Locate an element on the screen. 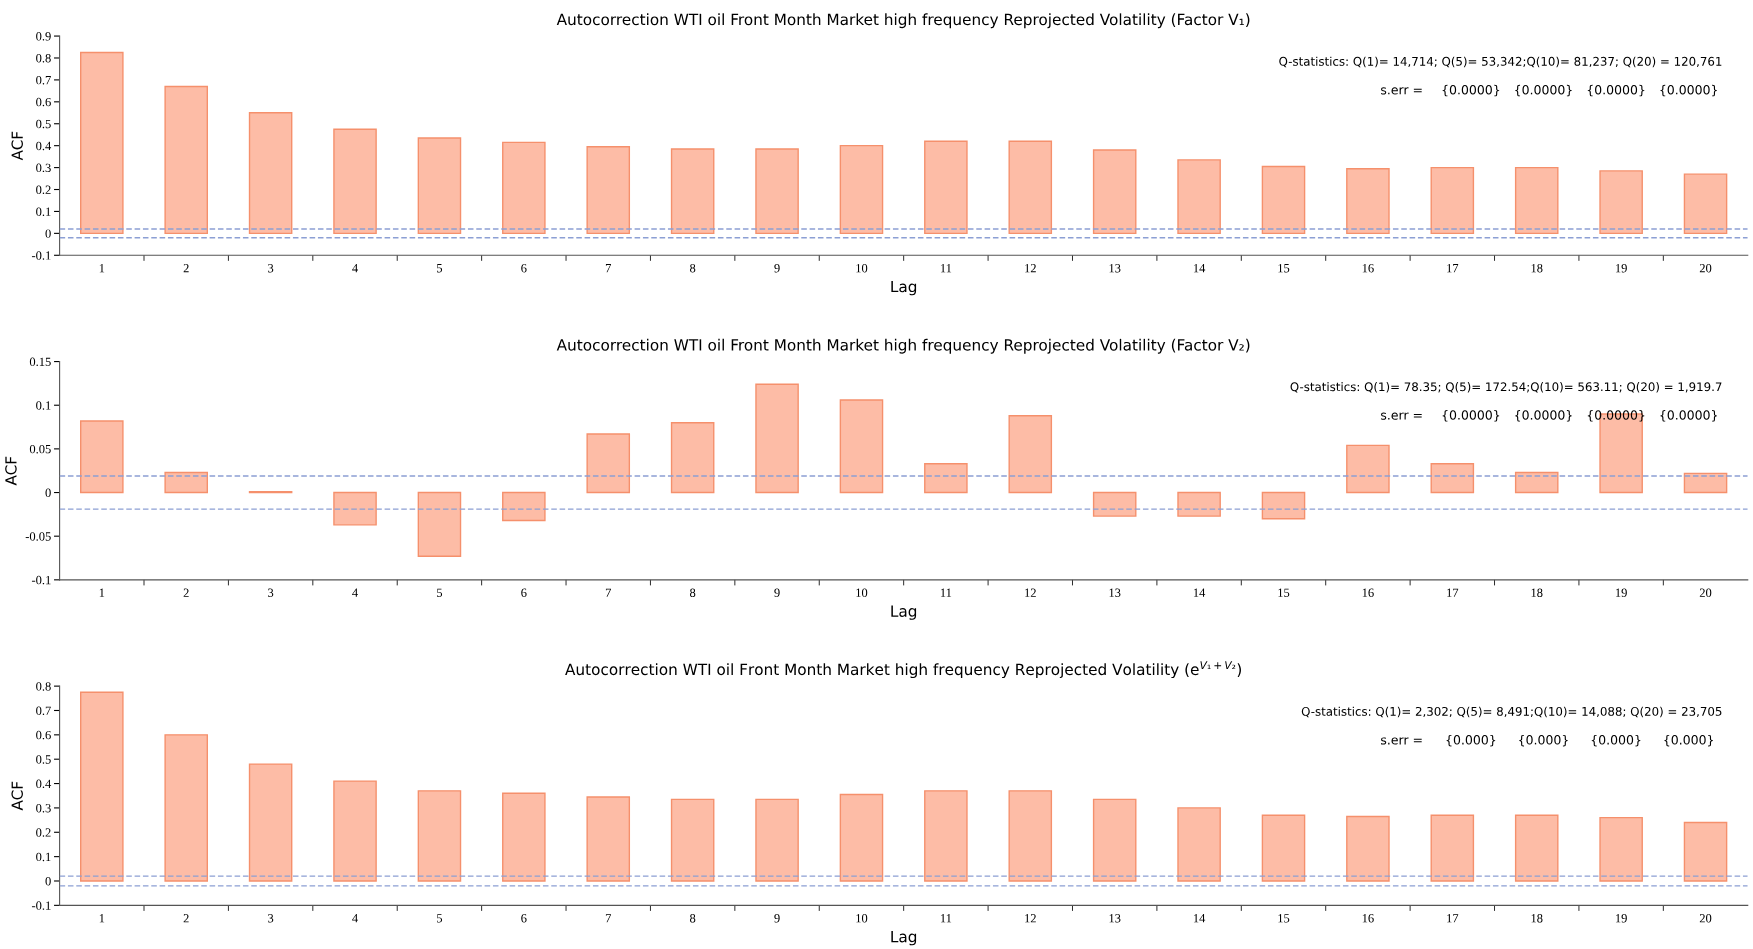 This screenshot has height=949, width=1753. annotation: Q-statistics: Q(1)= 2,302; Q(5)= 8,491;Q(10)= 14,088; Q(20) = 23,705 is located at coordinates (1511, 712).